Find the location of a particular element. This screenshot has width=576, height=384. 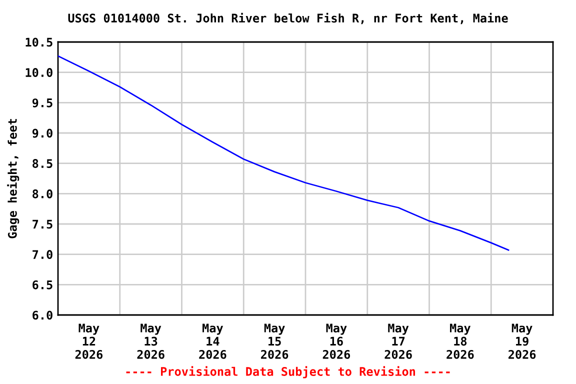

y-tick-label: 9.5 is located at coordinates (42, 103).